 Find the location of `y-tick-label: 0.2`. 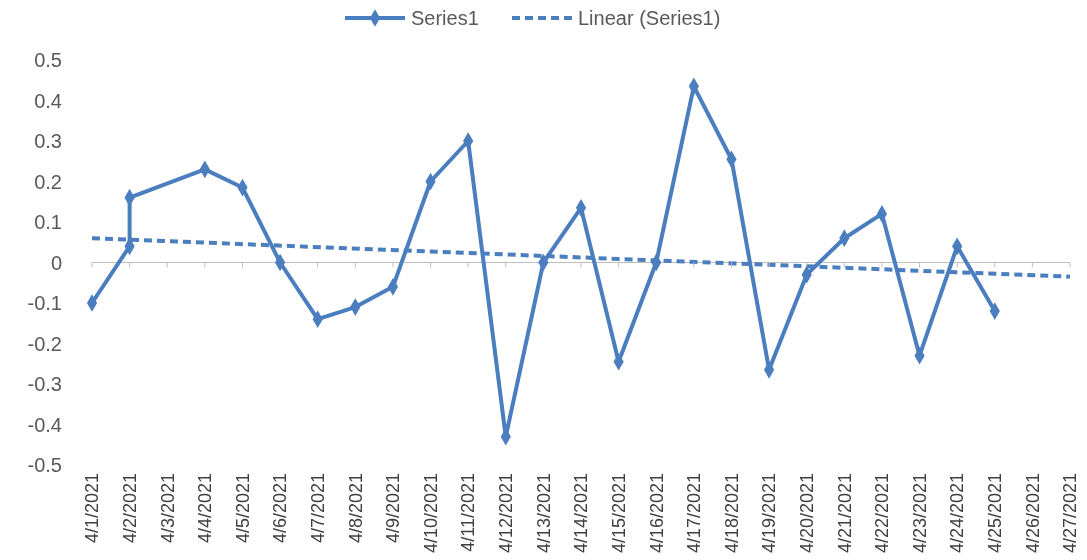

y-tick-label: 0.2 is located at coordinates (48, 181).